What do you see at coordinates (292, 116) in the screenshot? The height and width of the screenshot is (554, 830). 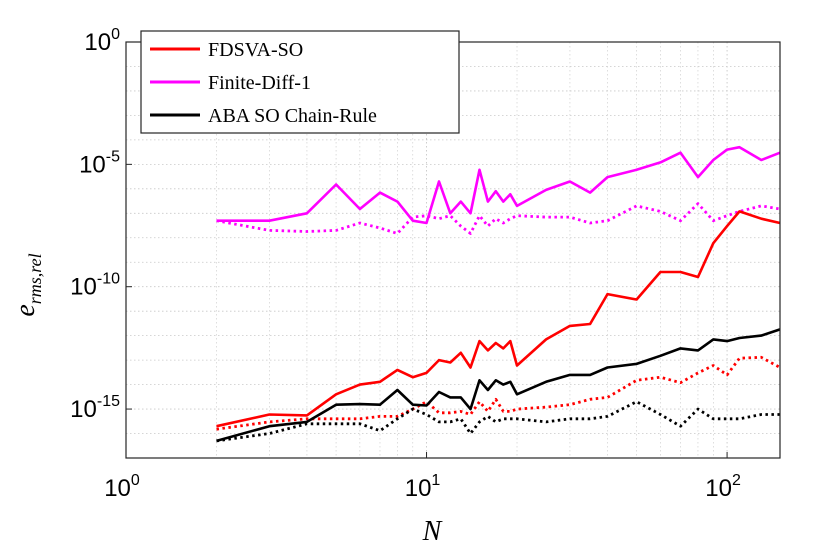 I see `legend-label-aba-so-chain-rule: ABA SO Chain-Rule` at bounding box center [292, 116].